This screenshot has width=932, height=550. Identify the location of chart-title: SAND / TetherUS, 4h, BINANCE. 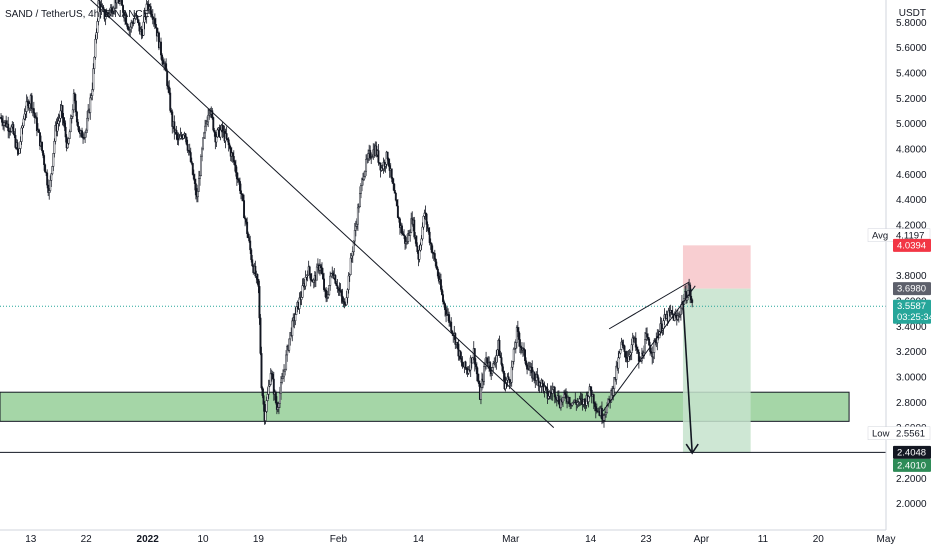
(77, 14).